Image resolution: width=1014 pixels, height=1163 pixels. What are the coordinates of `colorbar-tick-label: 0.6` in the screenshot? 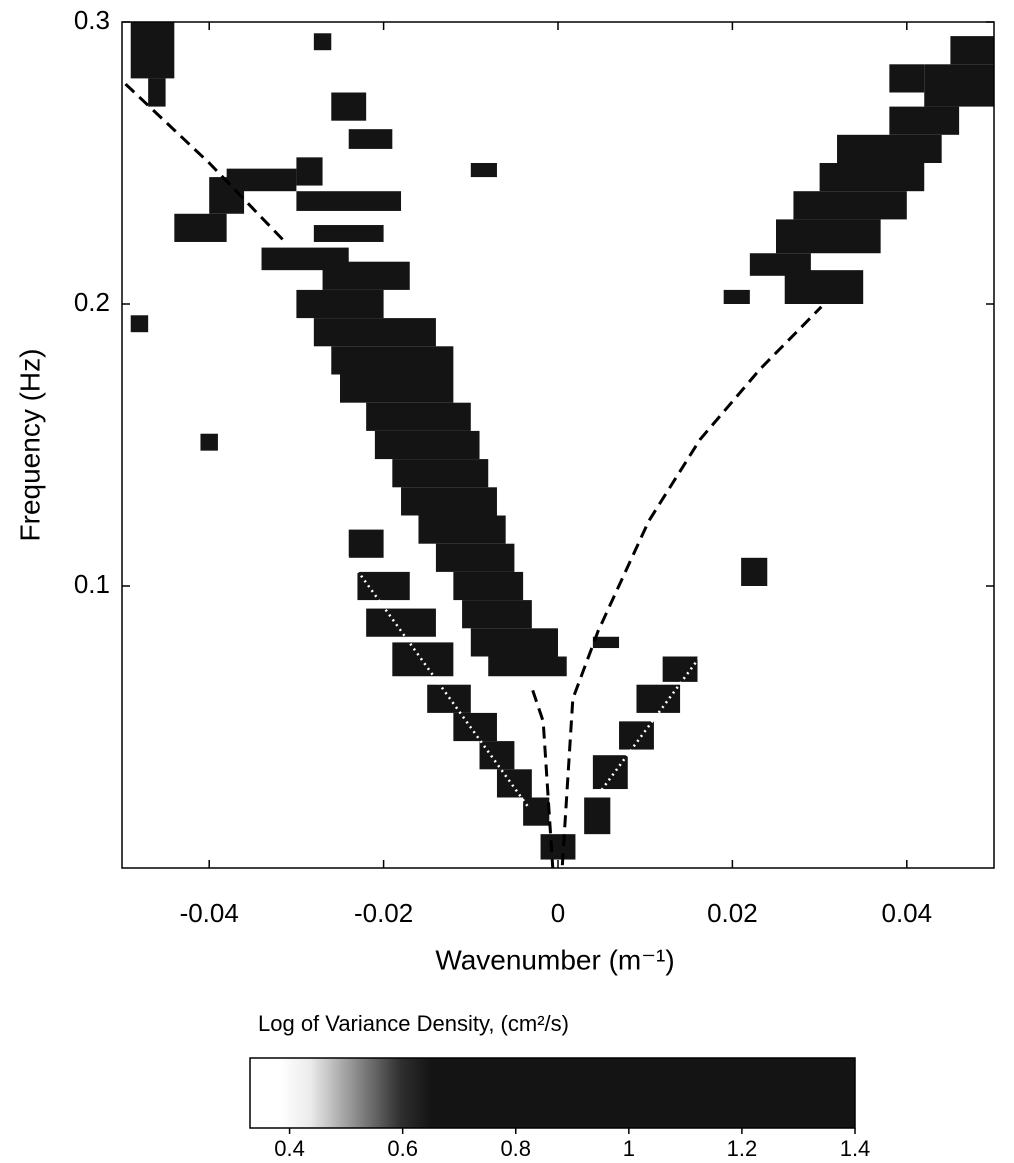 It's located at (402, 1148).